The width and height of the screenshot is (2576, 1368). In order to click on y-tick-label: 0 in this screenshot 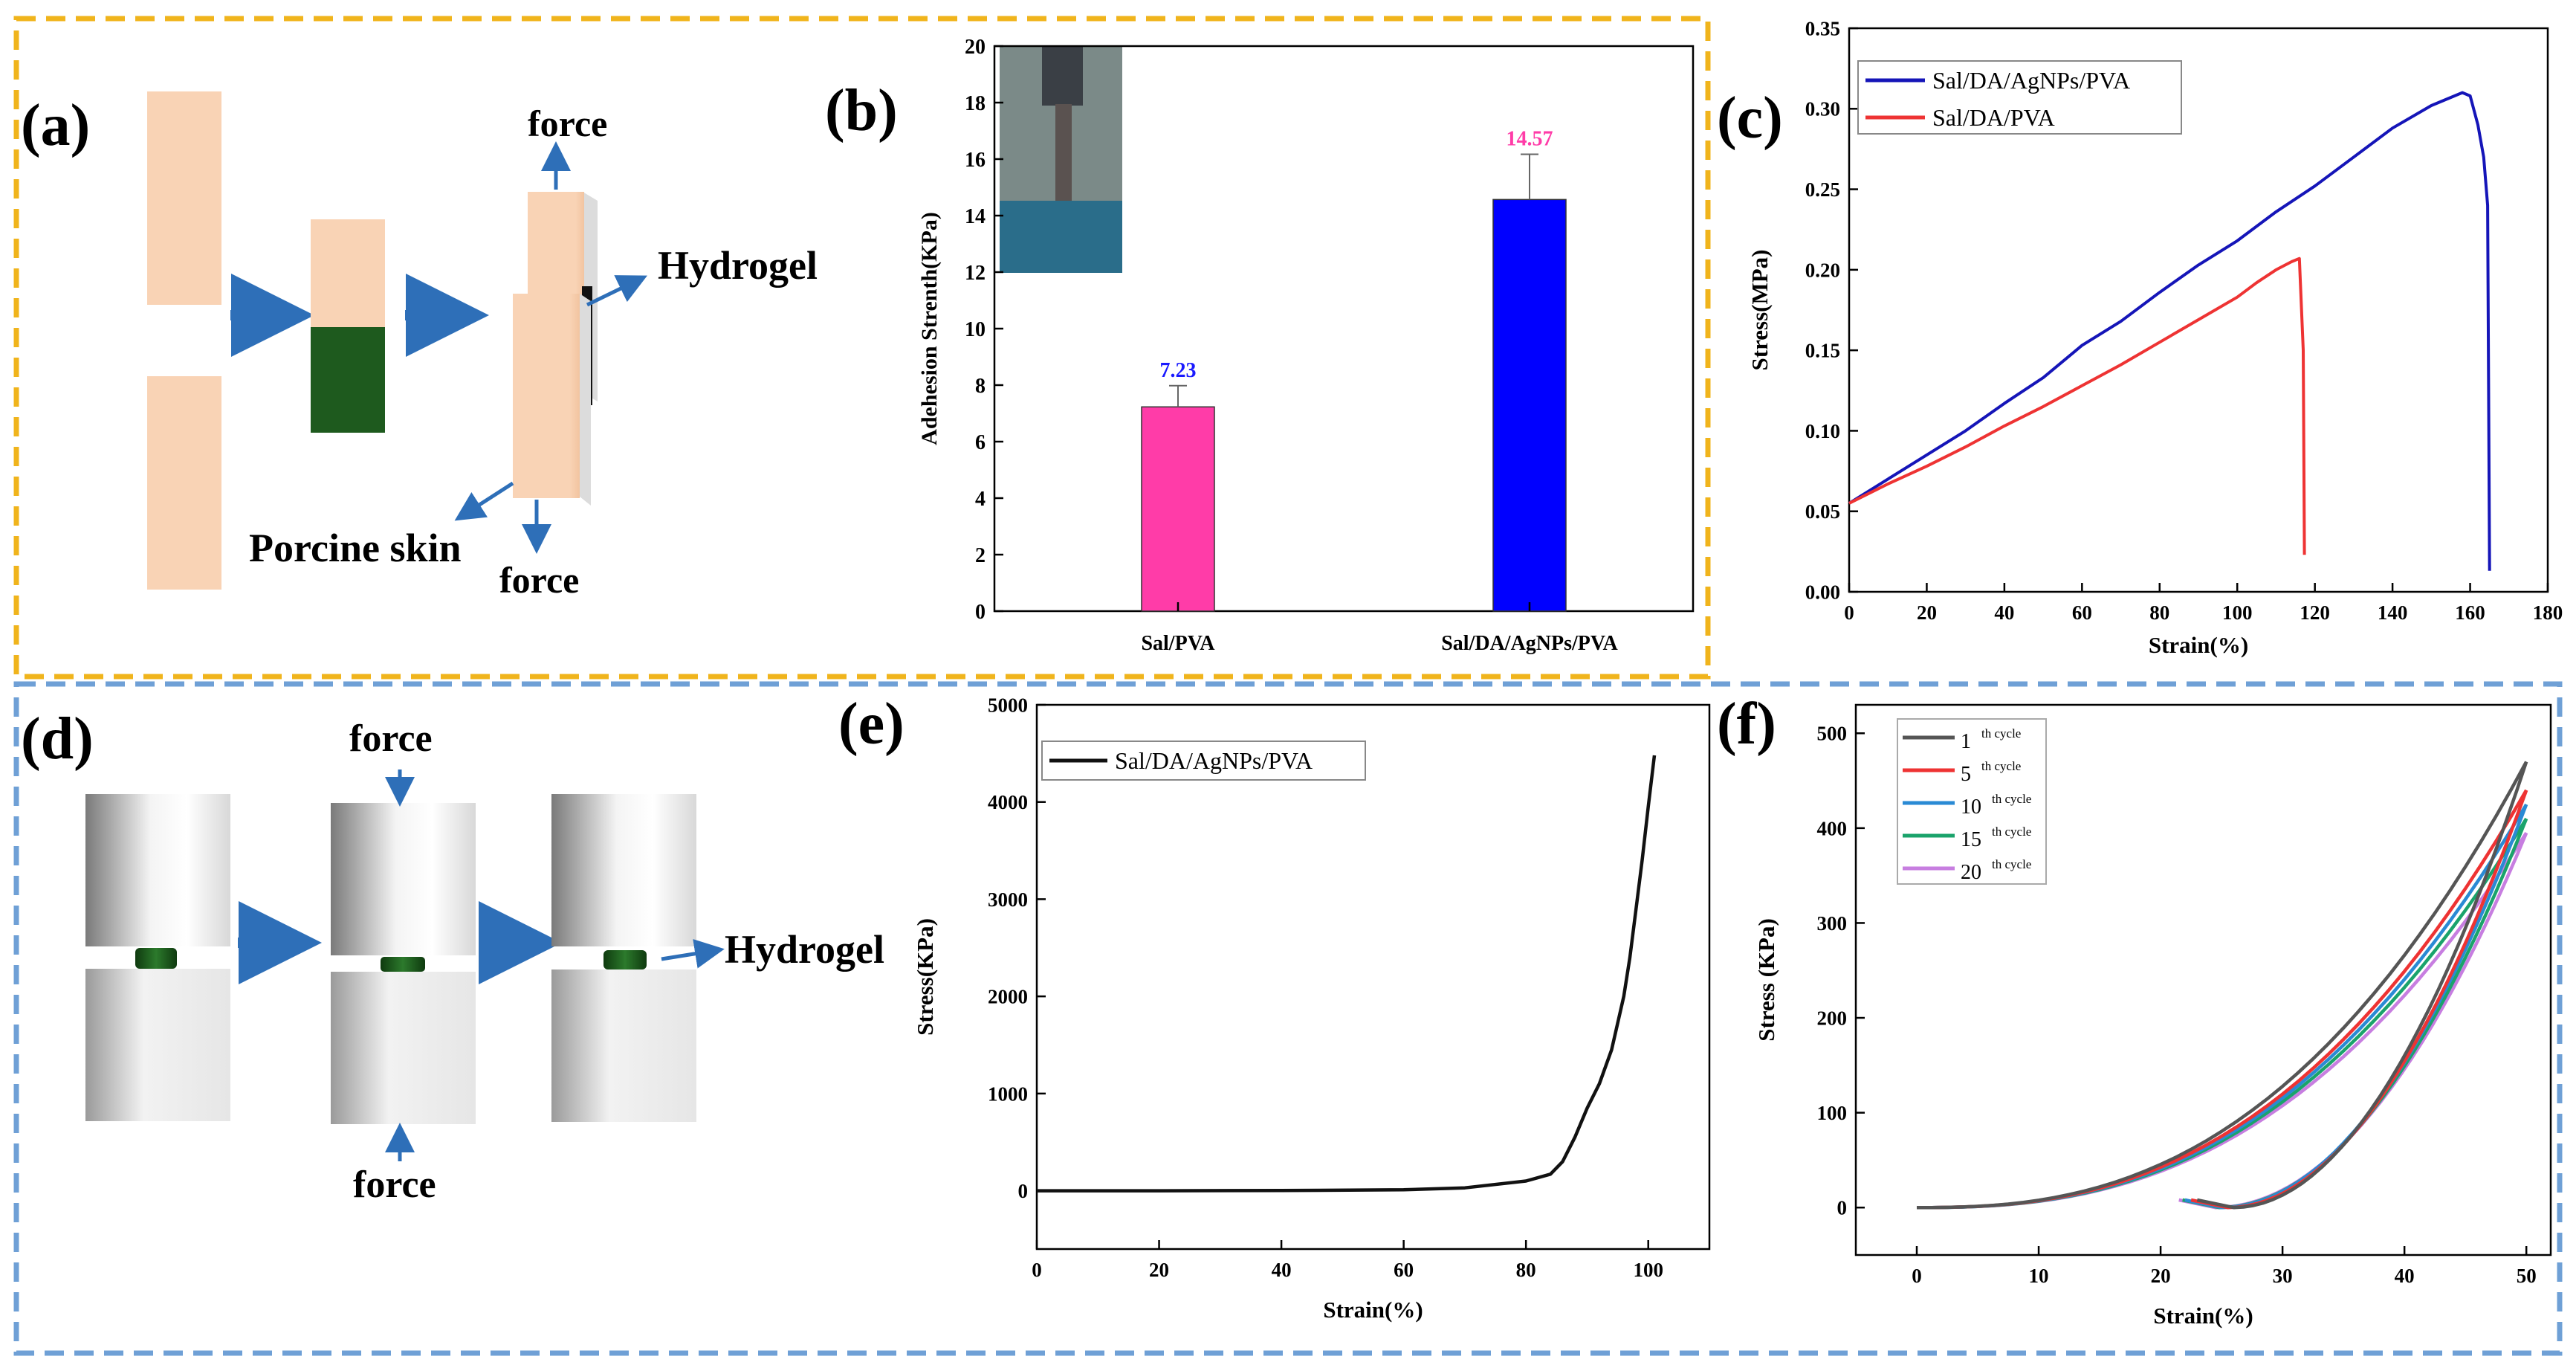, I will do `click(980, 612)`.